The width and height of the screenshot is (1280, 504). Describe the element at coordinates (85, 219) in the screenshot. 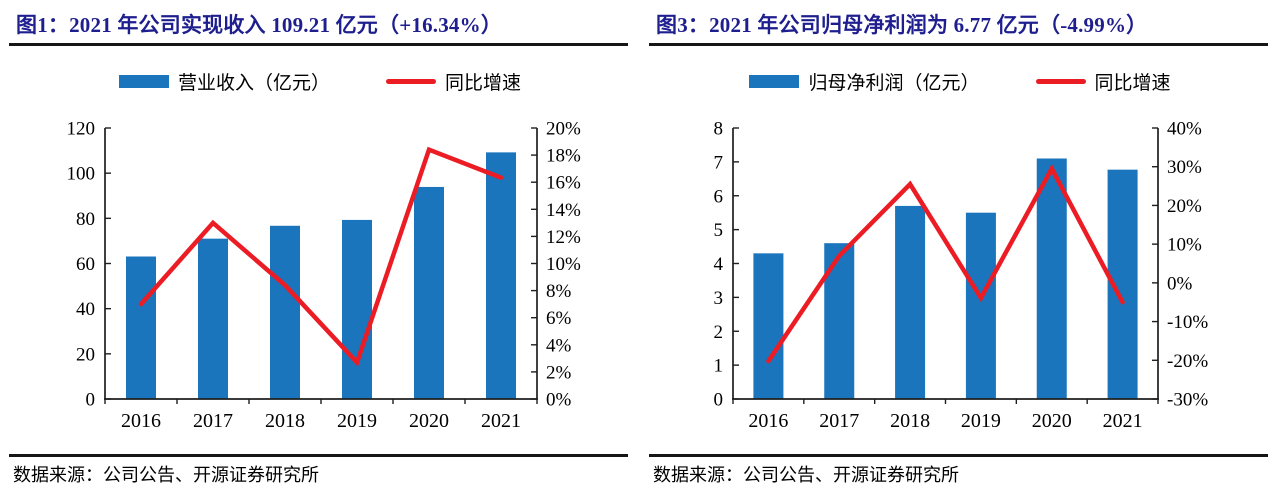

I see `svg-text: 80` at that location.